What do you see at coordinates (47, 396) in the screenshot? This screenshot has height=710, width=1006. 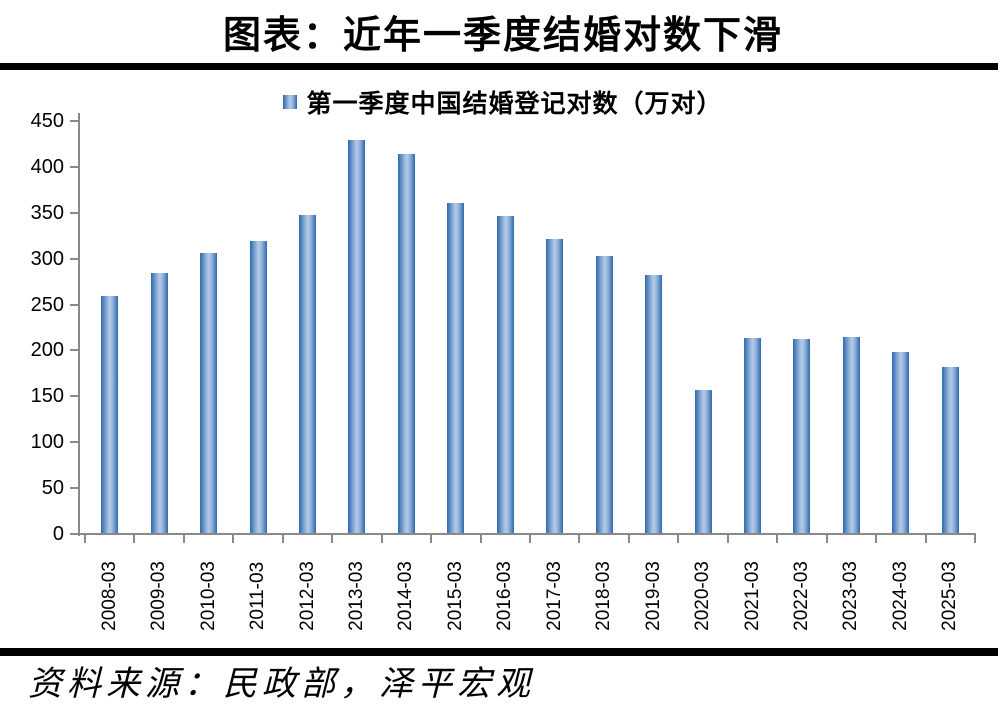 I see `y-axis-tick-label: 150` at bounding box center [47, 396].